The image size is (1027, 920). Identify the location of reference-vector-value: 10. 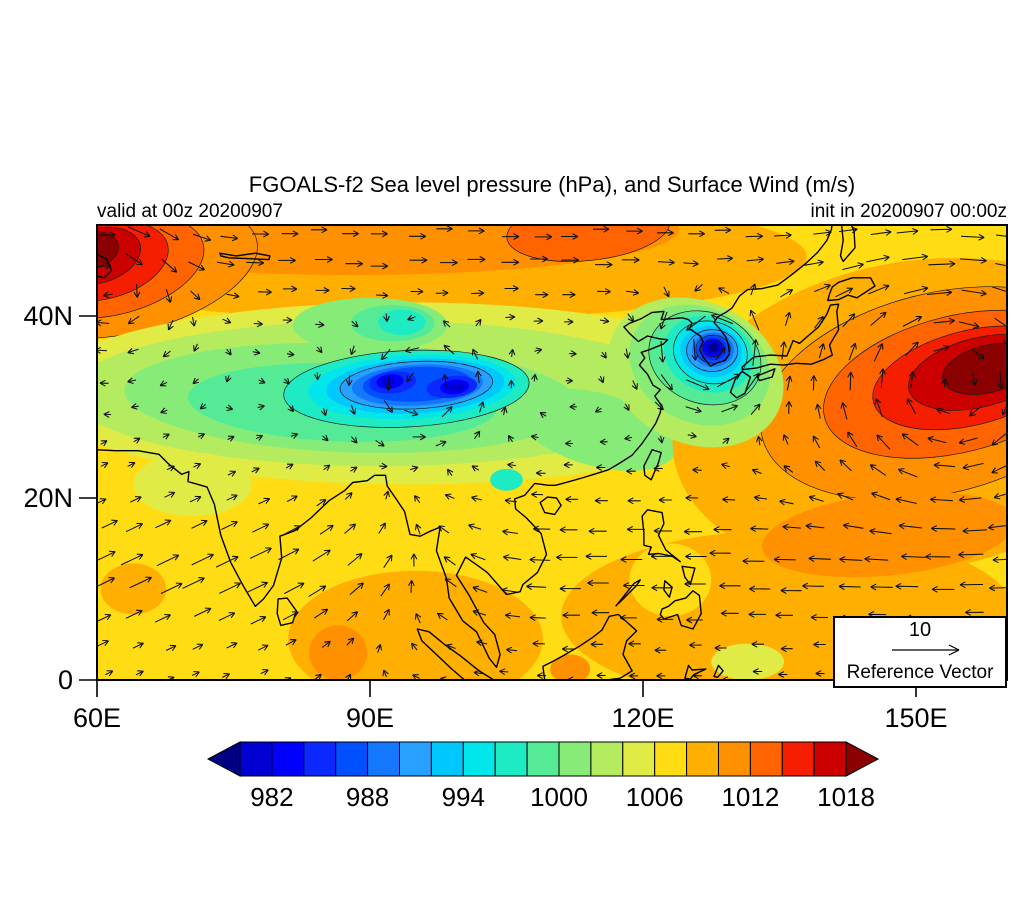
(920, 630).